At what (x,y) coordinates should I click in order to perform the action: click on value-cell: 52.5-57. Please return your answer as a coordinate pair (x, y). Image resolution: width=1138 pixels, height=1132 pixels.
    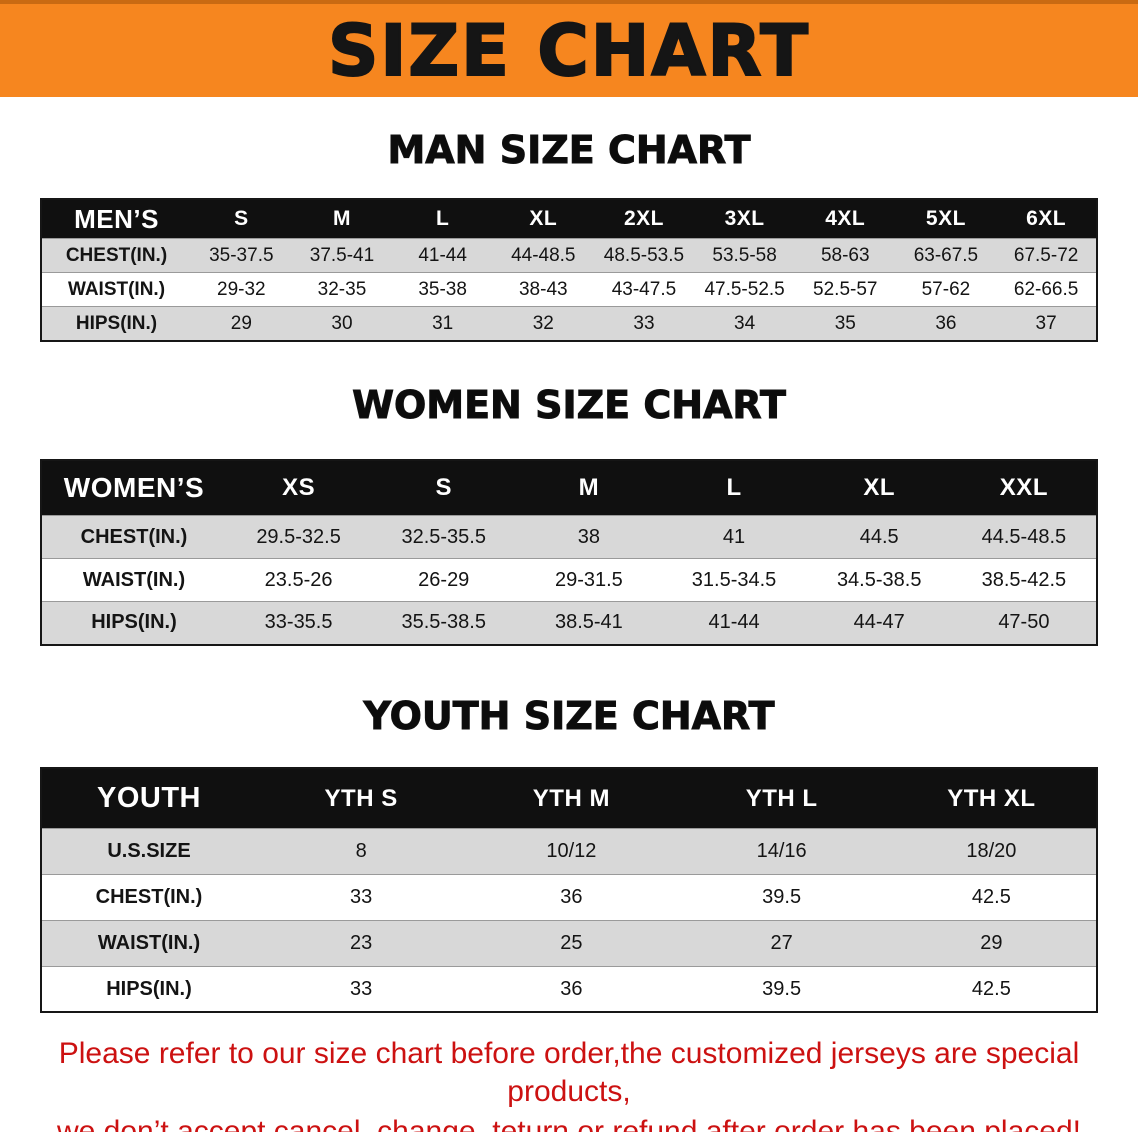
    Looking at the image, I should click on (845, 289).